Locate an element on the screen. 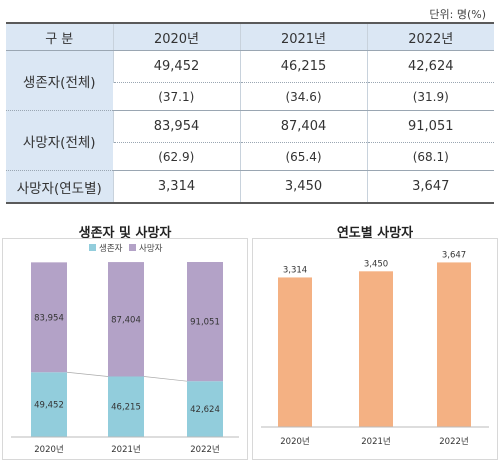 The image size is (500, 464). legend-label: 생존자 is located at coordinates (111, 248).